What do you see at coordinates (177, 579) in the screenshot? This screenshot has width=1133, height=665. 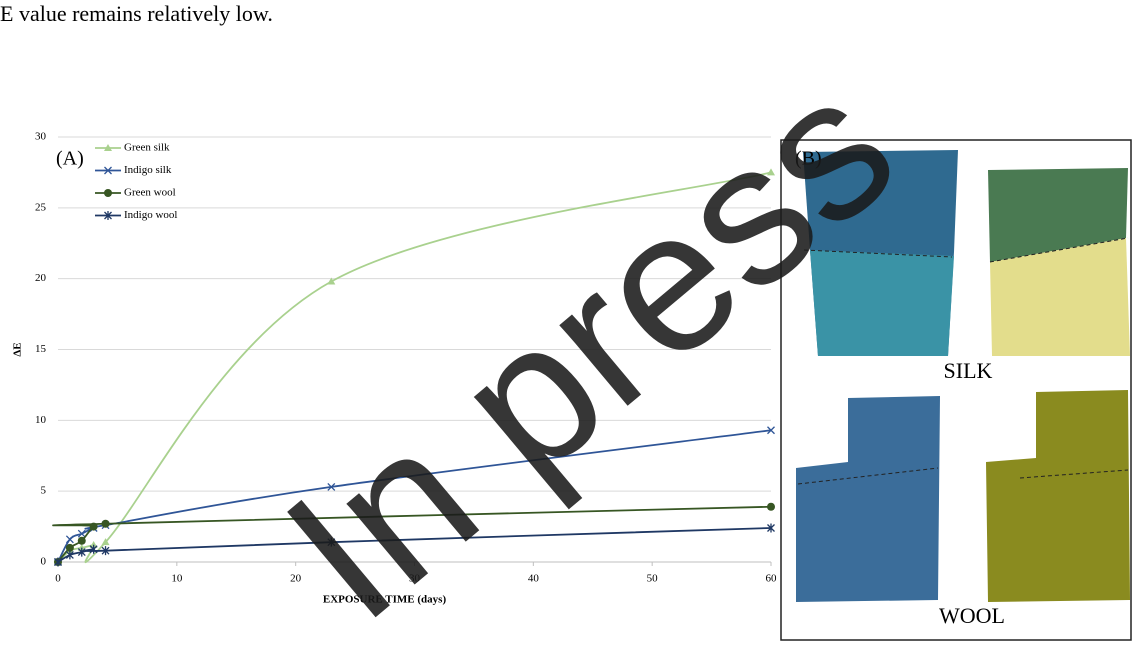 I see `x-tick-label: 10` at bounding box center [177, 579].